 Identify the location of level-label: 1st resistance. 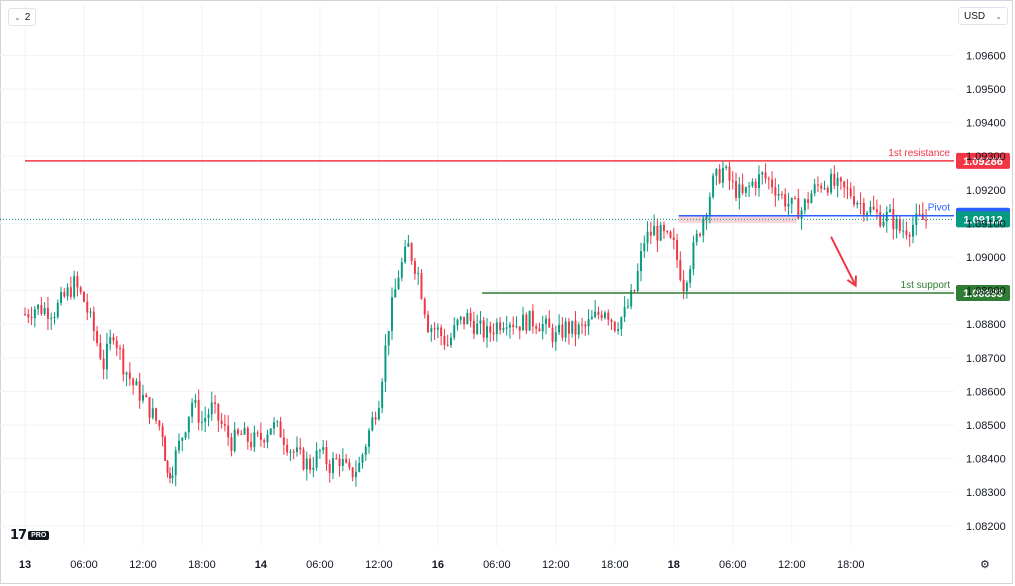
(919, 153).